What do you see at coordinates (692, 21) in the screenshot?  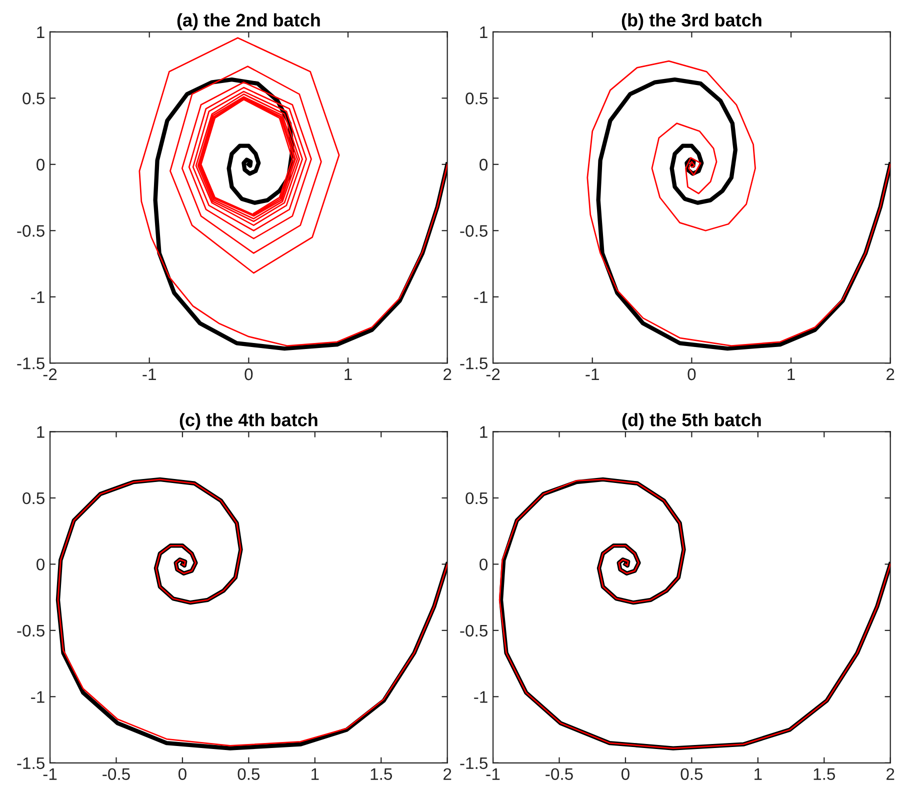 I see `chart-title: (b) the 3rd batch` at bounding box center [692, 21].